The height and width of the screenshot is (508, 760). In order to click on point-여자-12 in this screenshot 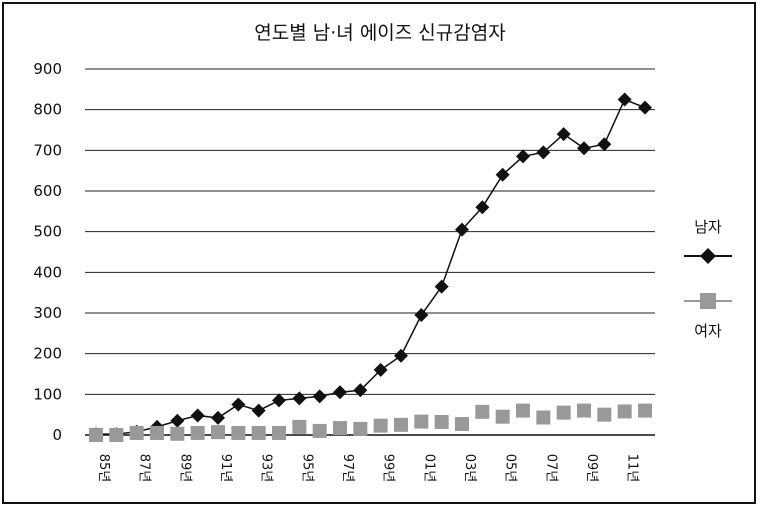, I will do `click(645, 410)`.